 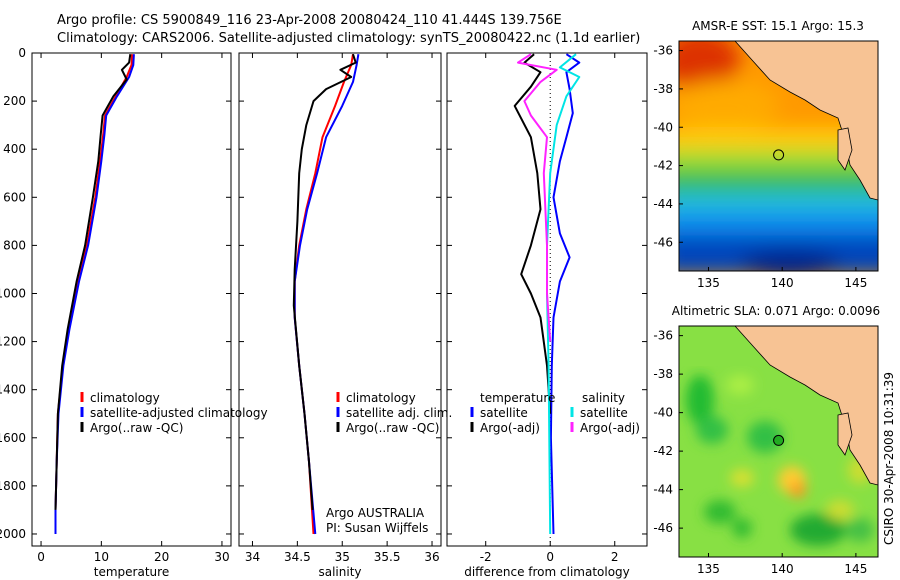 I want to click on depth-tick-label: 600, so click(x=14, y=197).